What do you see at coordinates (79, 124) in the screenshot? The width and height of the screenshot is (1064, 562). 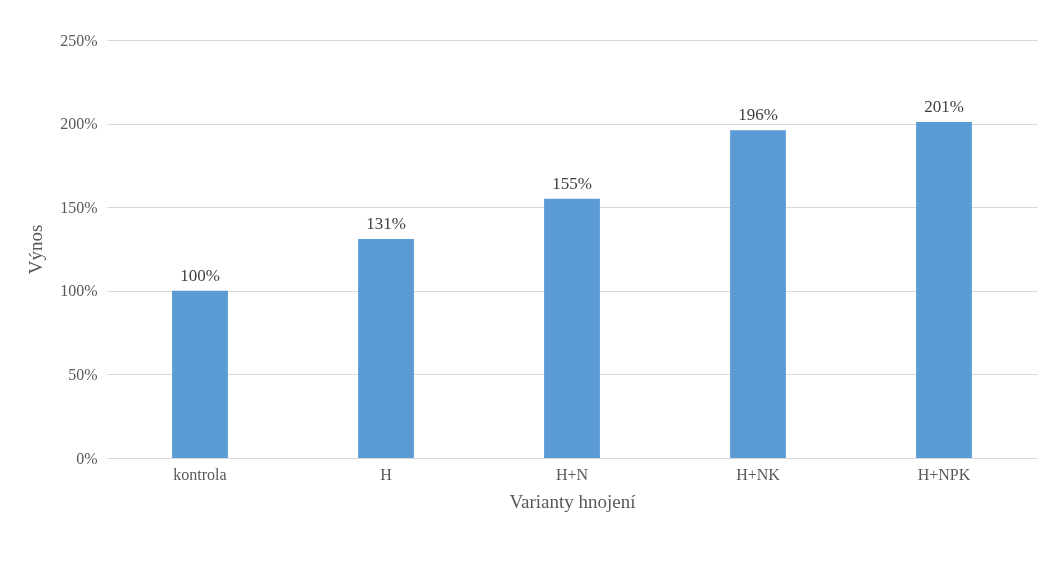 I see `y-tick-label: 200%` at bounding box center [79, 124].